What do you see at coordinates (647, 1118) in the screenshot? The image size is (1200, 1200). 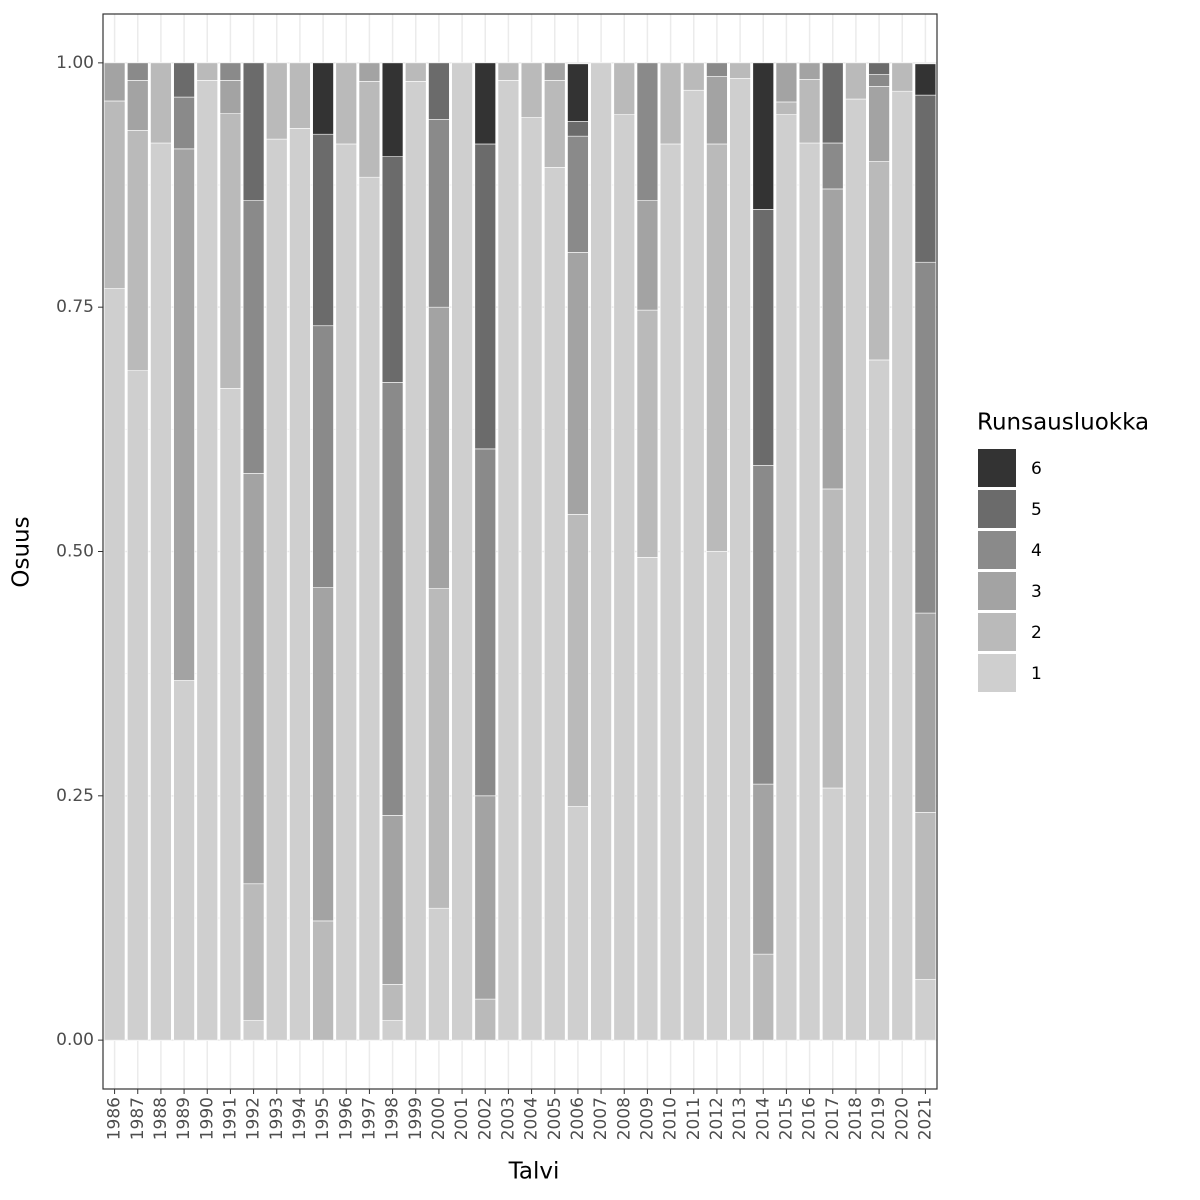 I see `x-tick-label: 2009` at bounding box center [647, 1118].